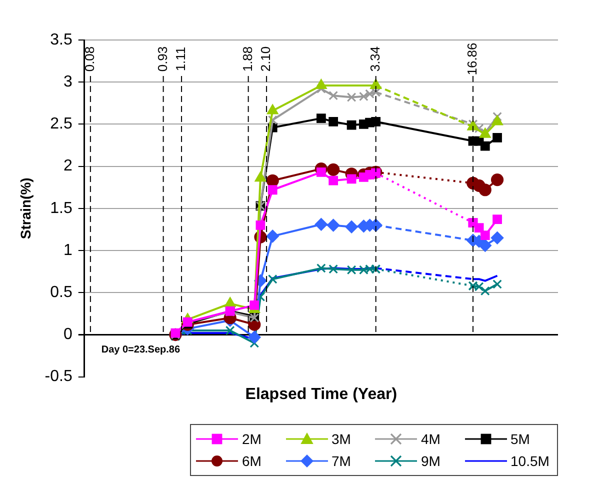 The width and height of the screenshot is (590, 504). What do you see at coordinates (67, 82) in the screenshot?
I see `y-tick-label: 3` at bounding box center [67, 82].